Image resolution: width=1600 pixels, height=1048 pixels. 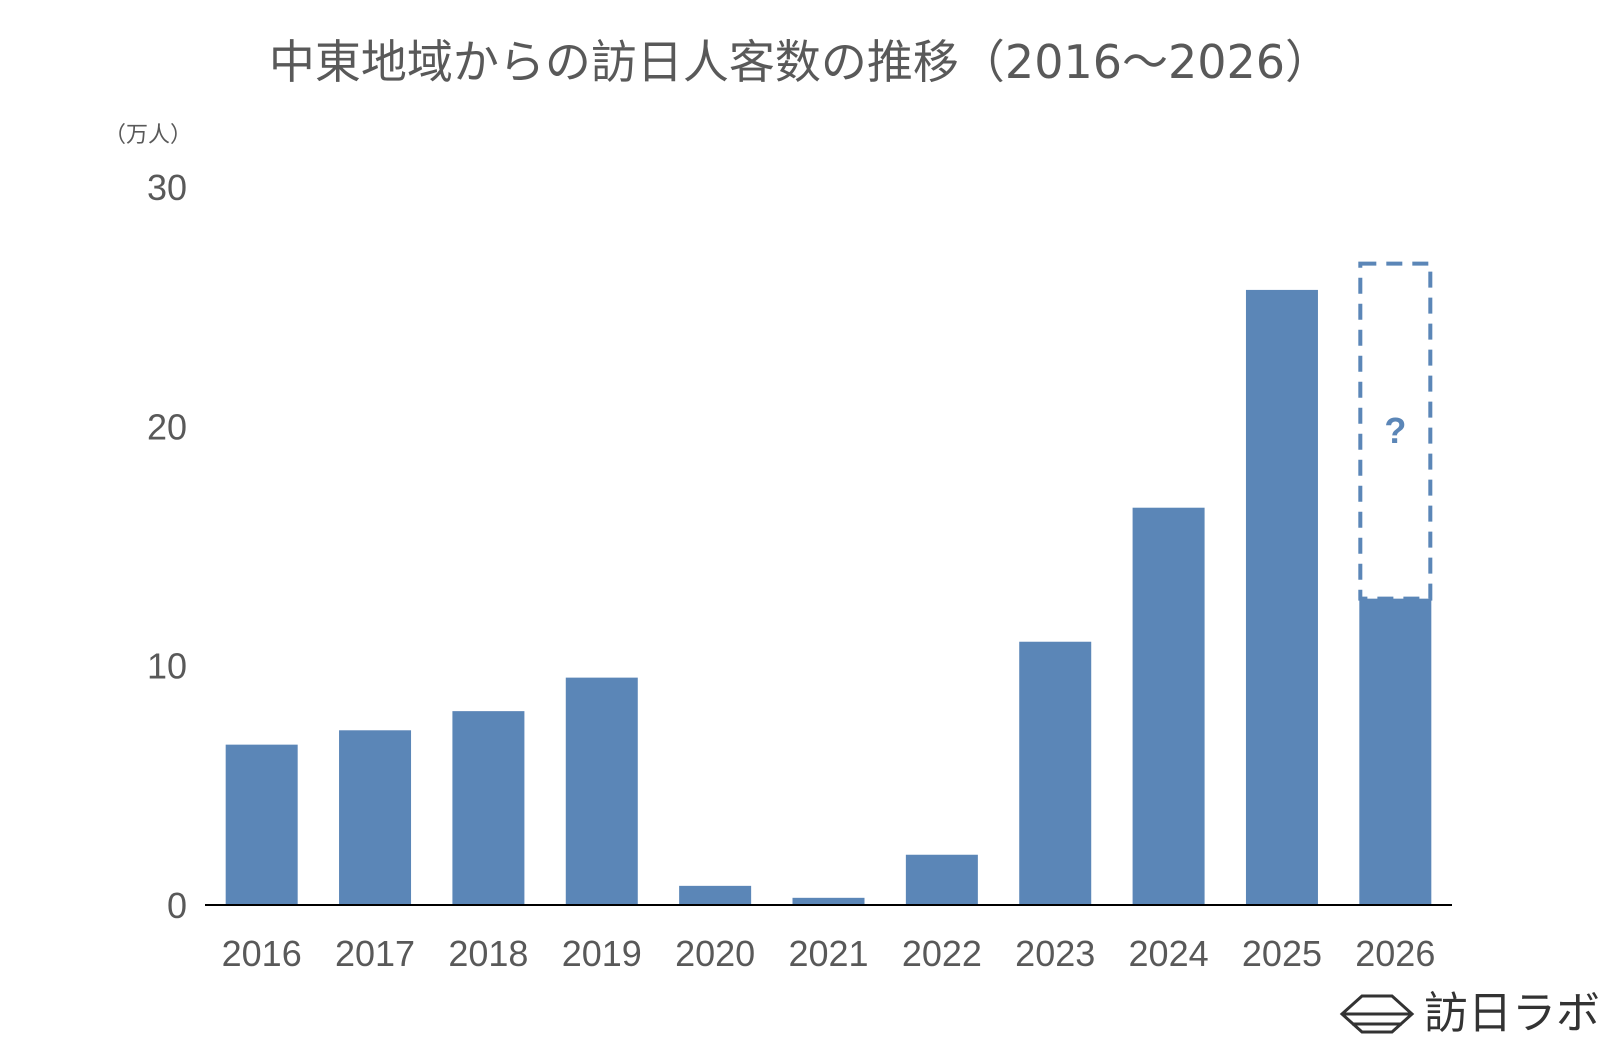 What do you see at coordinates (262, 953) in the screenshot?
I see `x-tick-label: 2016` at bounding box center [262, 953].